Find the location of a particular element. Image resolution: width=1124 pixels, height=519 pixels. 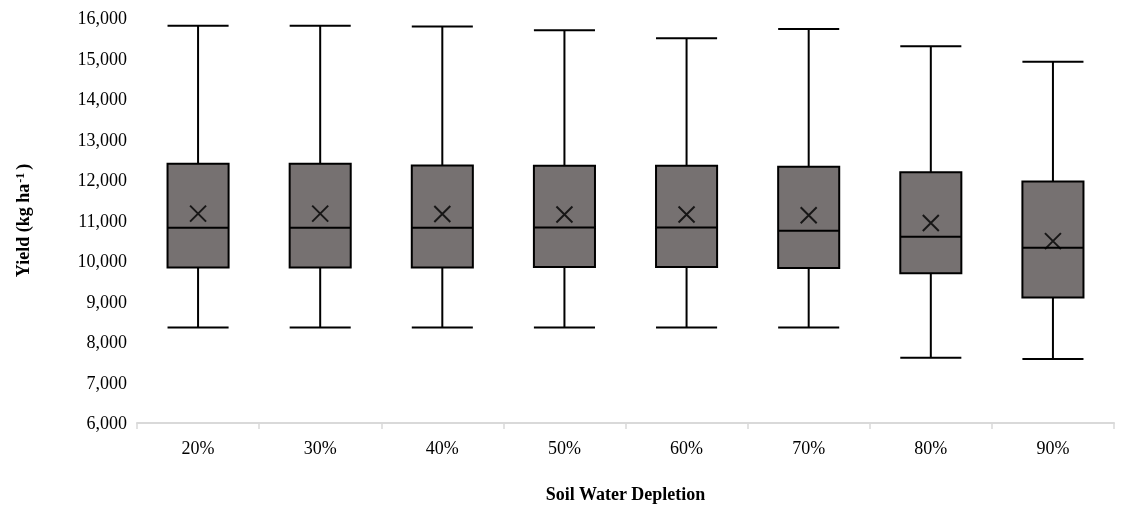

y-tick-label: 9,000 is located at coordinates (106, 301).